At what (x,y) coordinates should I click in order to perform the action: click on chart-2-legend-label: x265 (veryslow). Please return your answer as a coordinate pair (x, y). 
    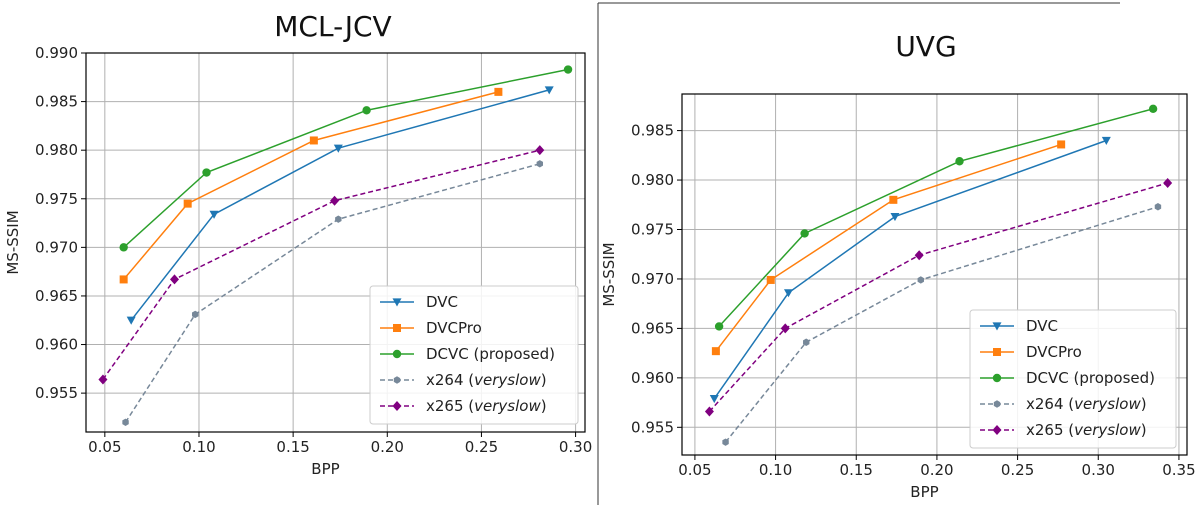
    Looking at the image, I should click on (1086, 430).